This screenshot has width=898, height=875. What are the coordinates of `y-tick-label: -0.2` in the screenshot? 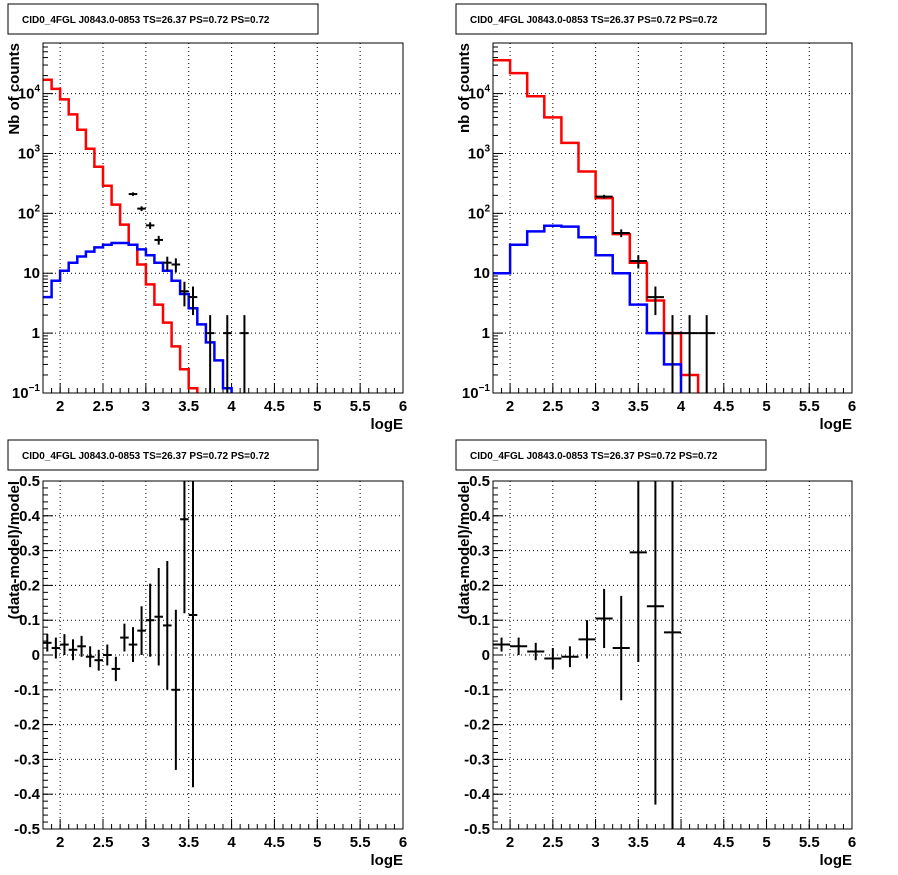 It's located at (477, 725).